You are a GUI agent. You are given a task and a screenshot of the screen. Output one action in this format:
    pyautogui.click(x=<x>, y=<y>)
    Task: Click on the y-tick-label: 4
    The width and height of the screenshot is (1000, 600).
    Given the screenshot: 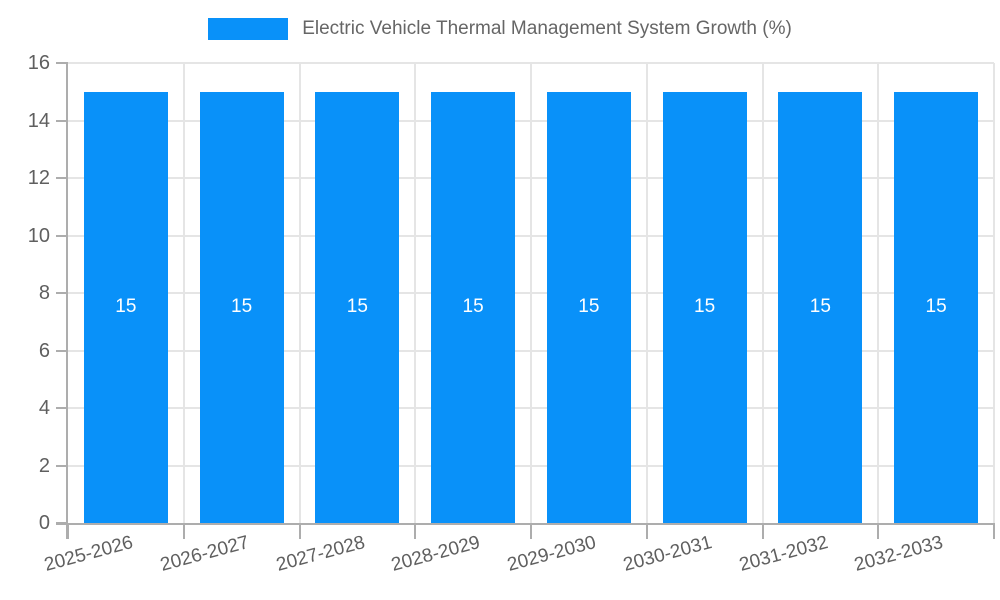 What is the action you would take?
    pyautogui.click(x=44, y=408)
    